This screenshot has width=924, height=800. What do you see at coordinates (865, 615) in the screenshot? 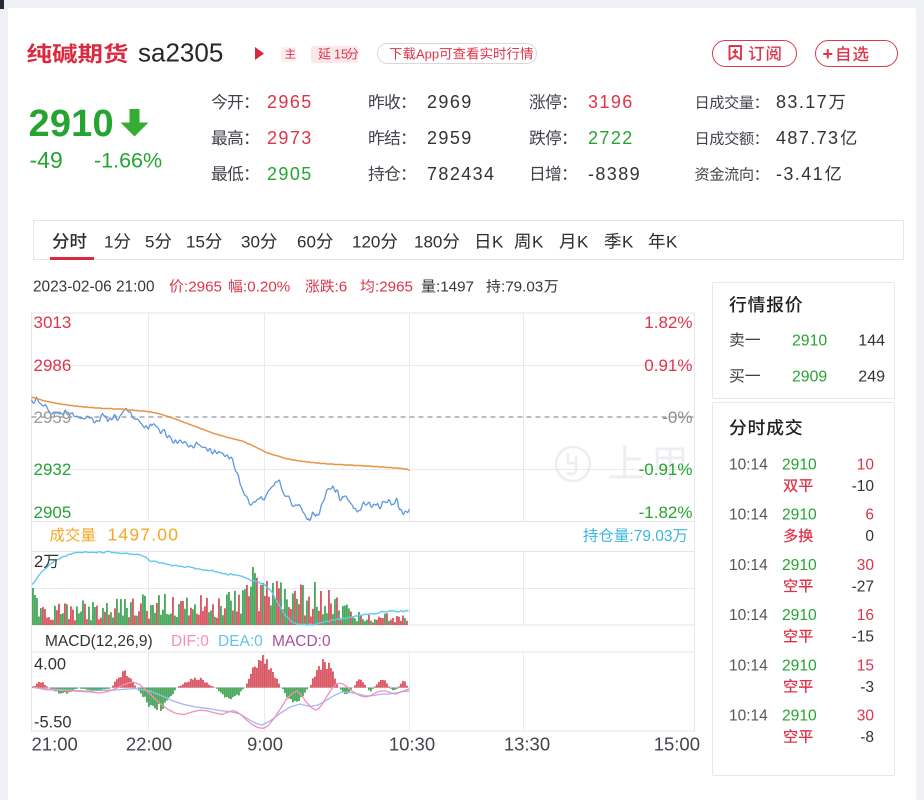
I see `svg-text: 16` at bounding box center [865, 615].